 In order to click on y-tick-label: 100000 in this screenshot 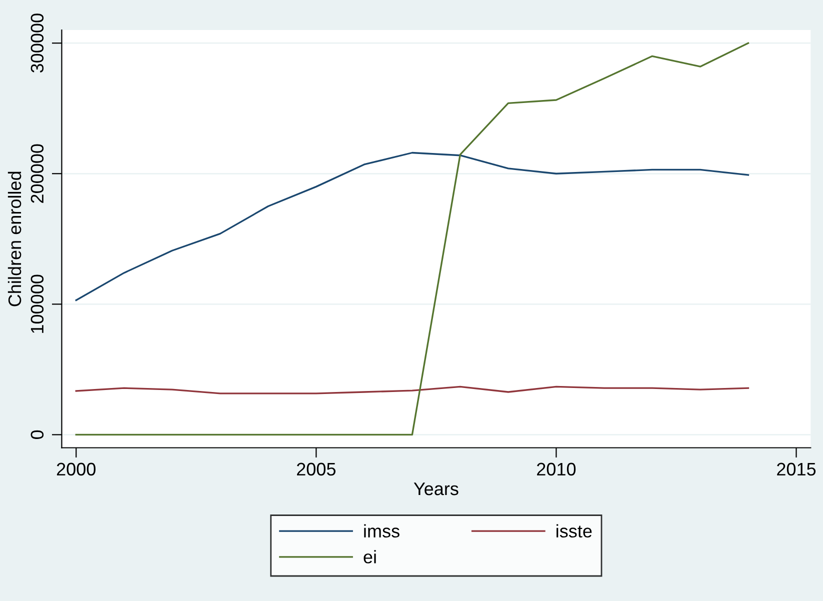, I will do `click(37, 303)`.